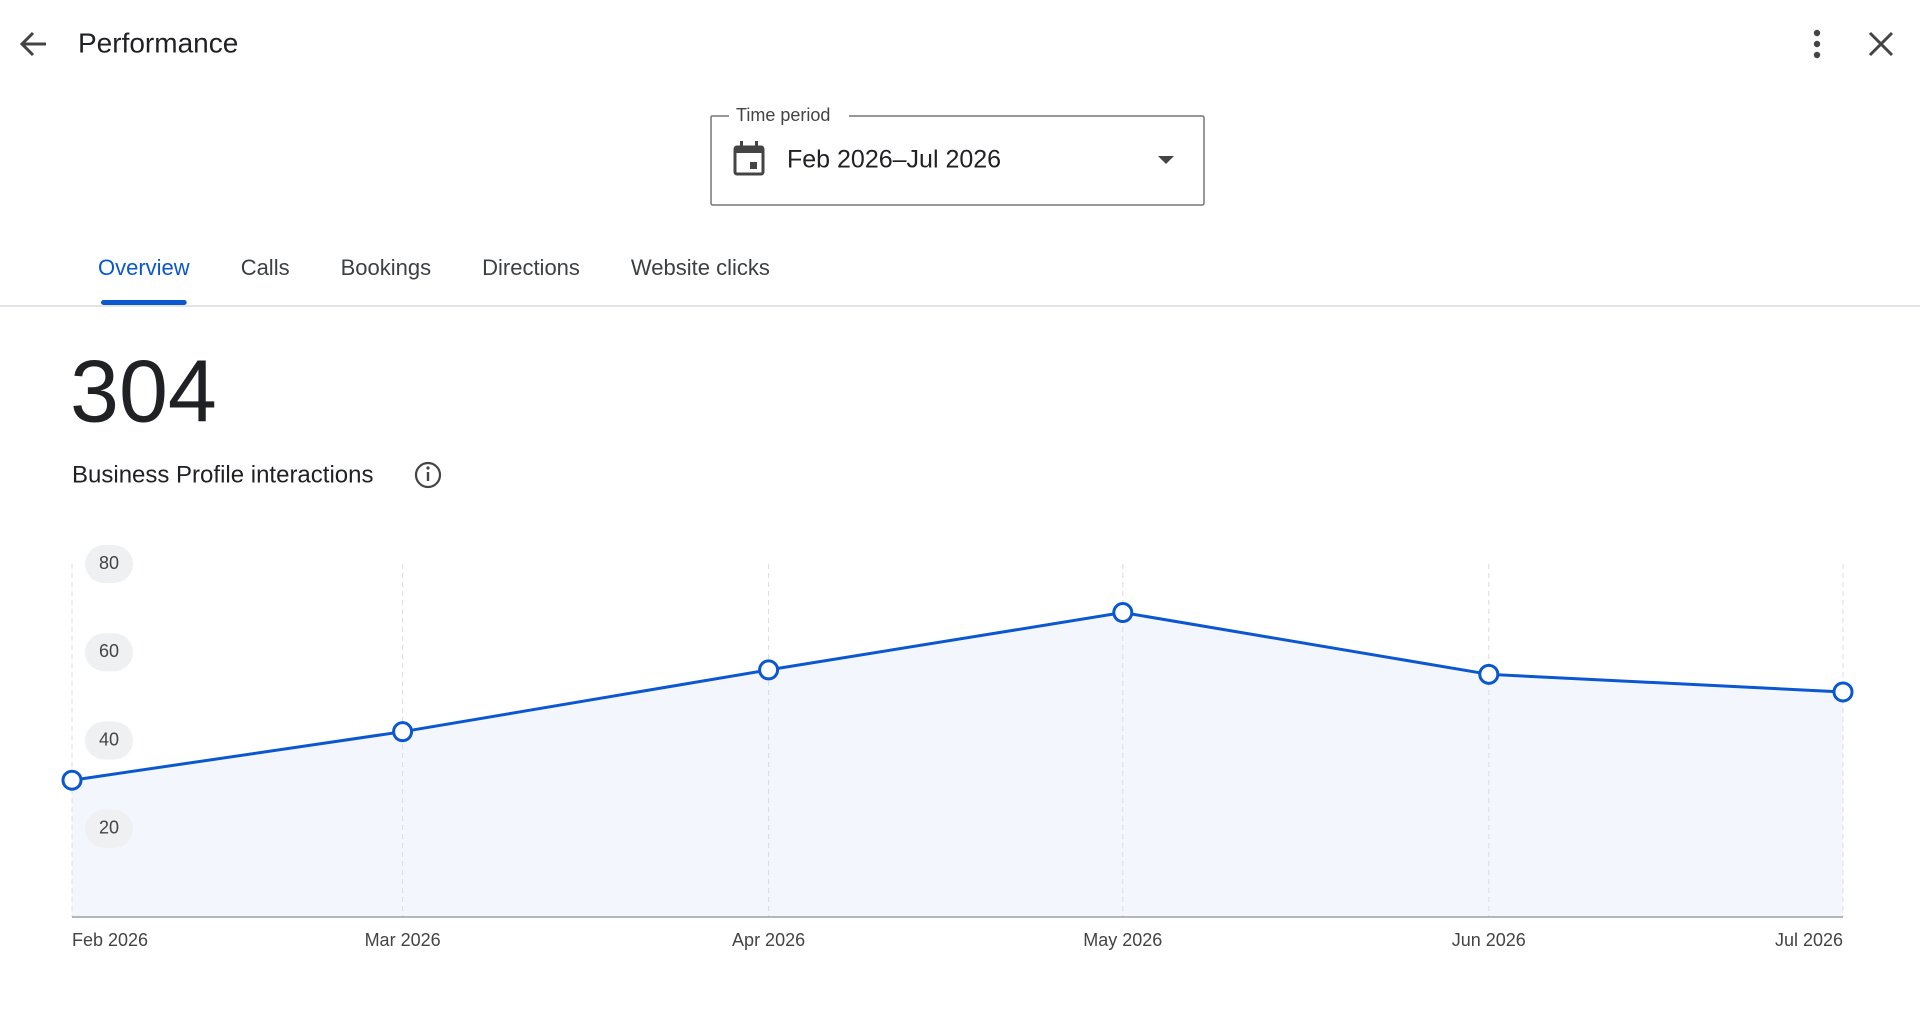 This screenshot has height=1032, width=1920. Describe the element at coordinates (222, 474) in the screenshot. I see `summary-label: Business Profile interactions` at that location.